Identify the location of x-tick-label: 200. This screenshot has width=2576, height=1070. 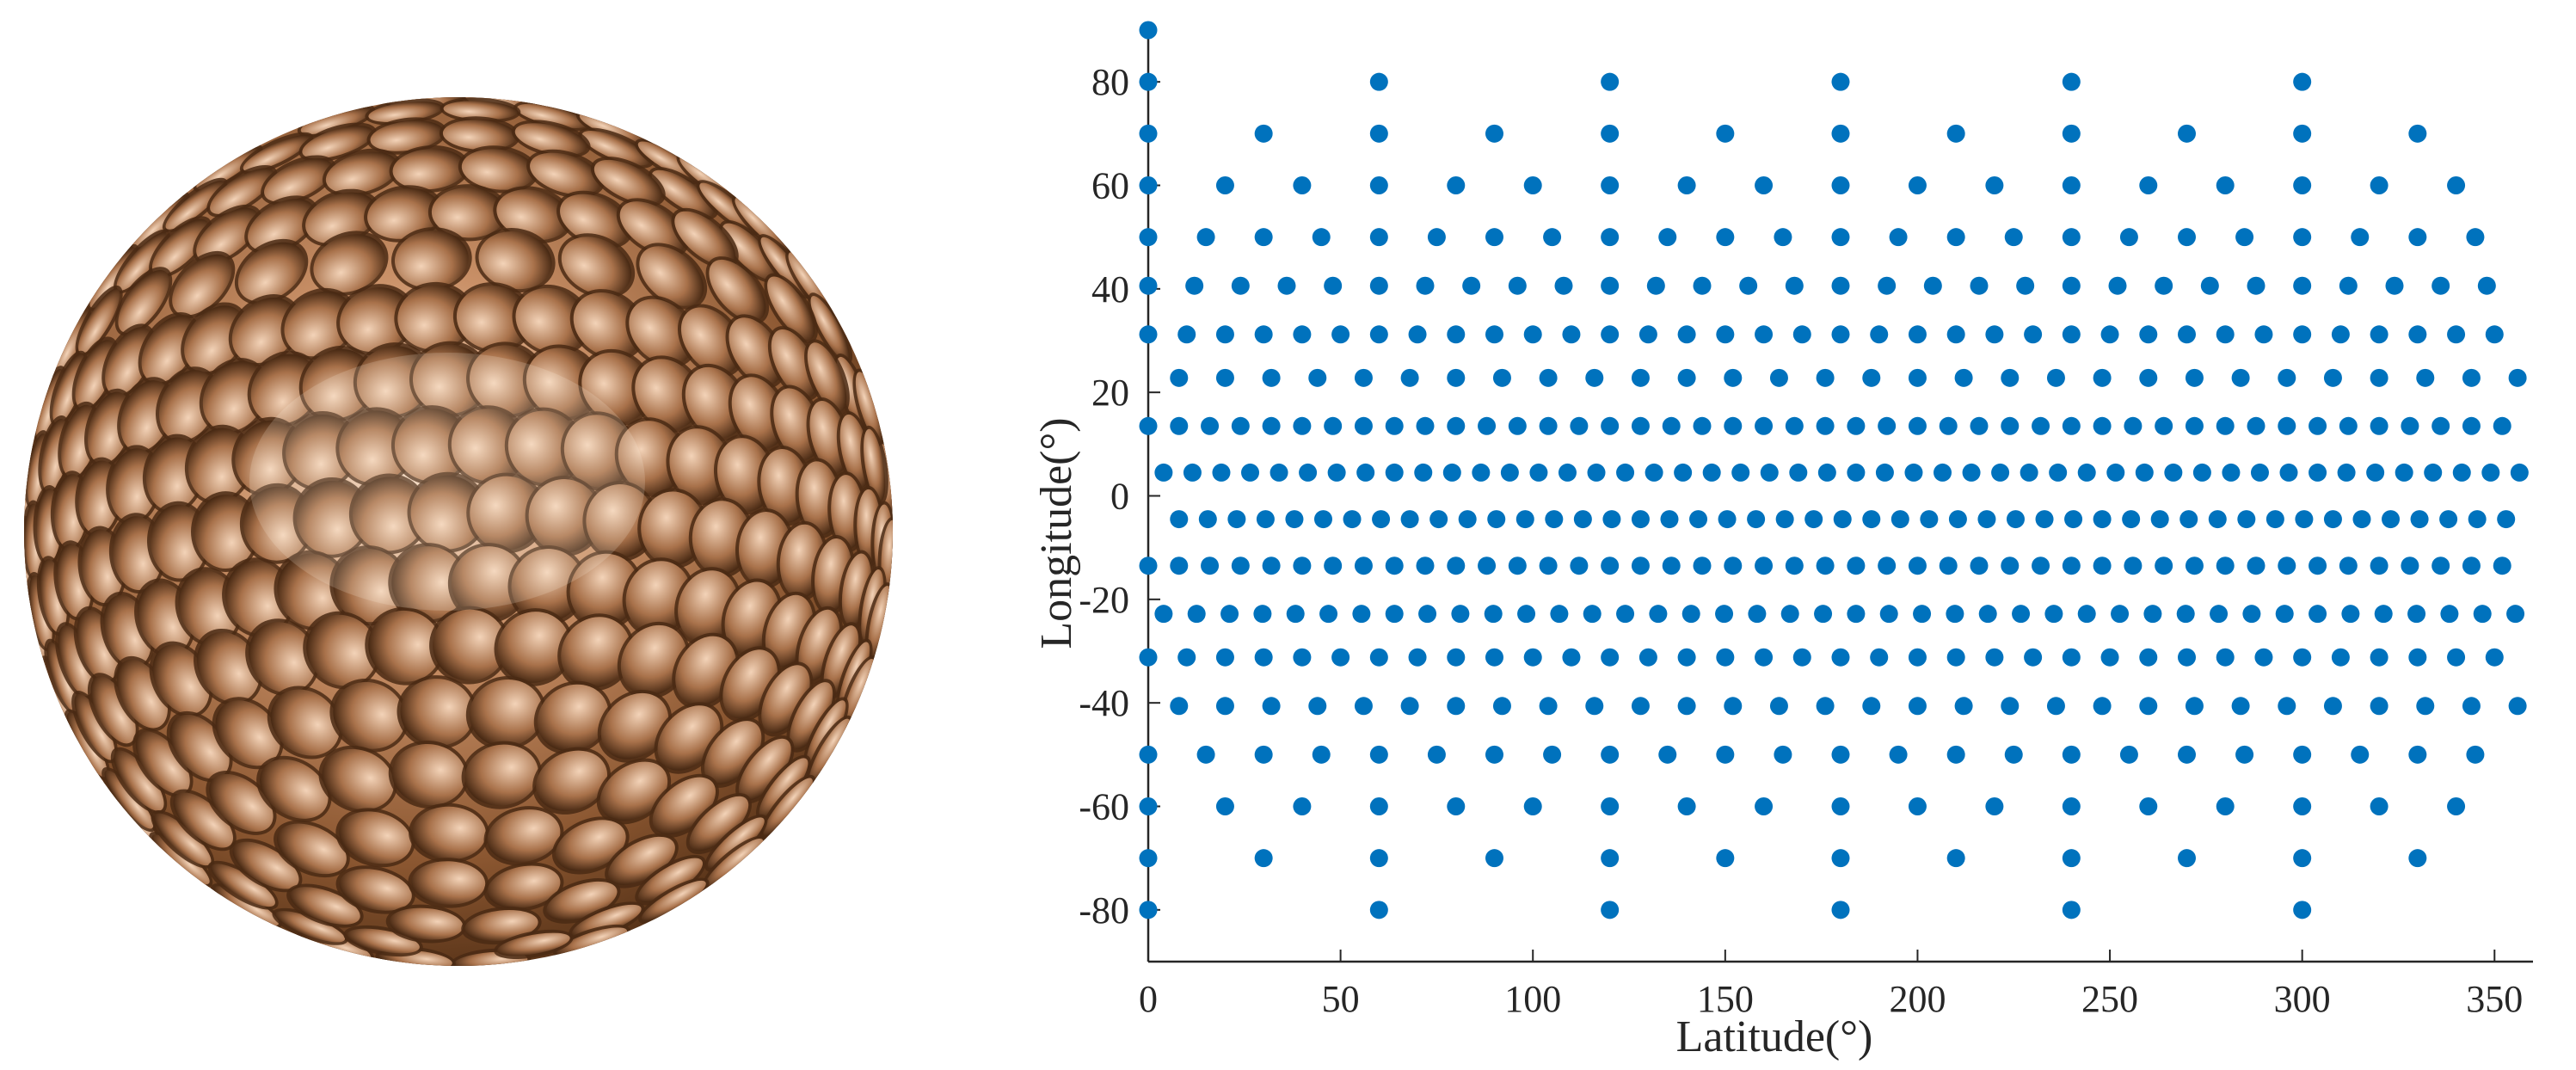
(1917, 999).